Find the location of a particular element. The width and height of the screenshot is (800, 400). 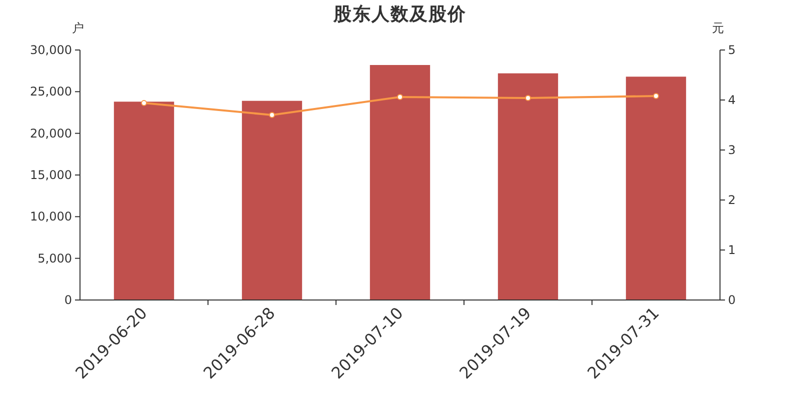

y2-tick-label: 2 is located at coordinates (732, 200).